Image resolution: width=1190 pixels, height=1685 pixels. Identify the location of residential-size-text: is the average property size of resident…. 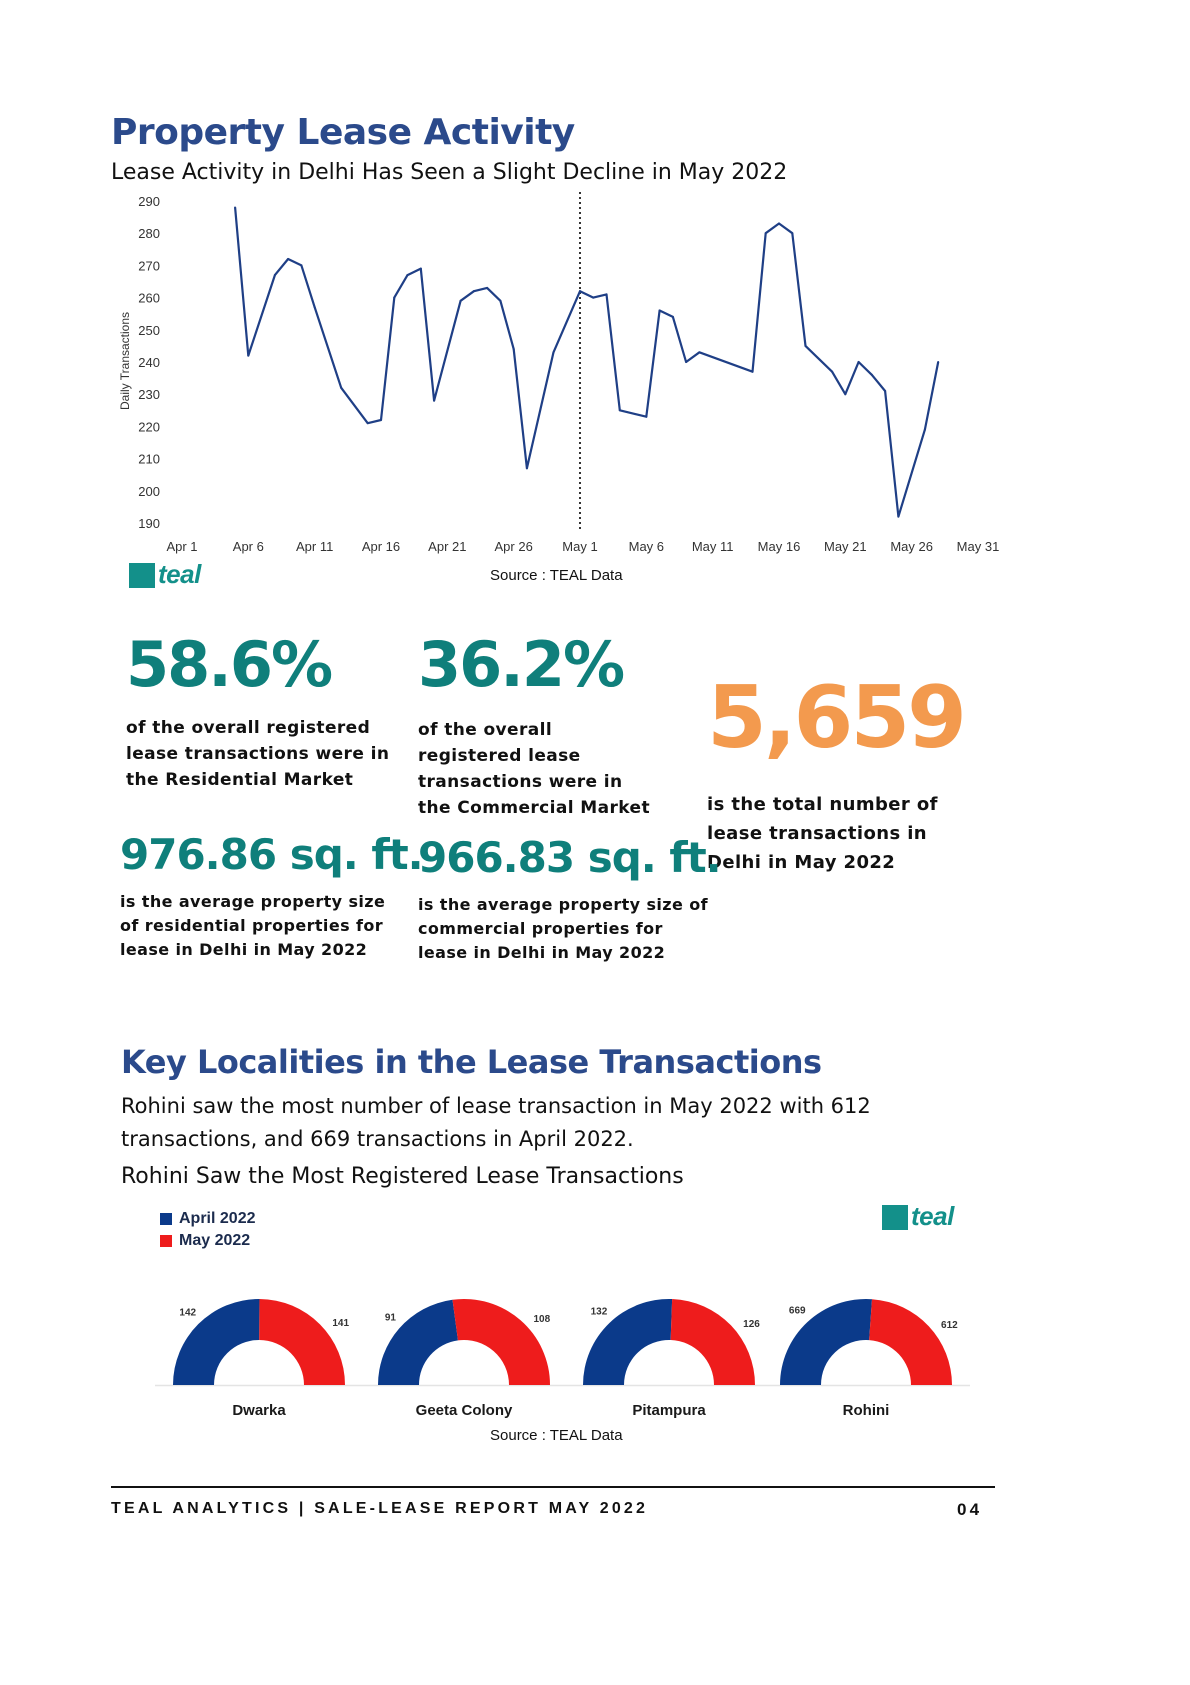
(253, 925).